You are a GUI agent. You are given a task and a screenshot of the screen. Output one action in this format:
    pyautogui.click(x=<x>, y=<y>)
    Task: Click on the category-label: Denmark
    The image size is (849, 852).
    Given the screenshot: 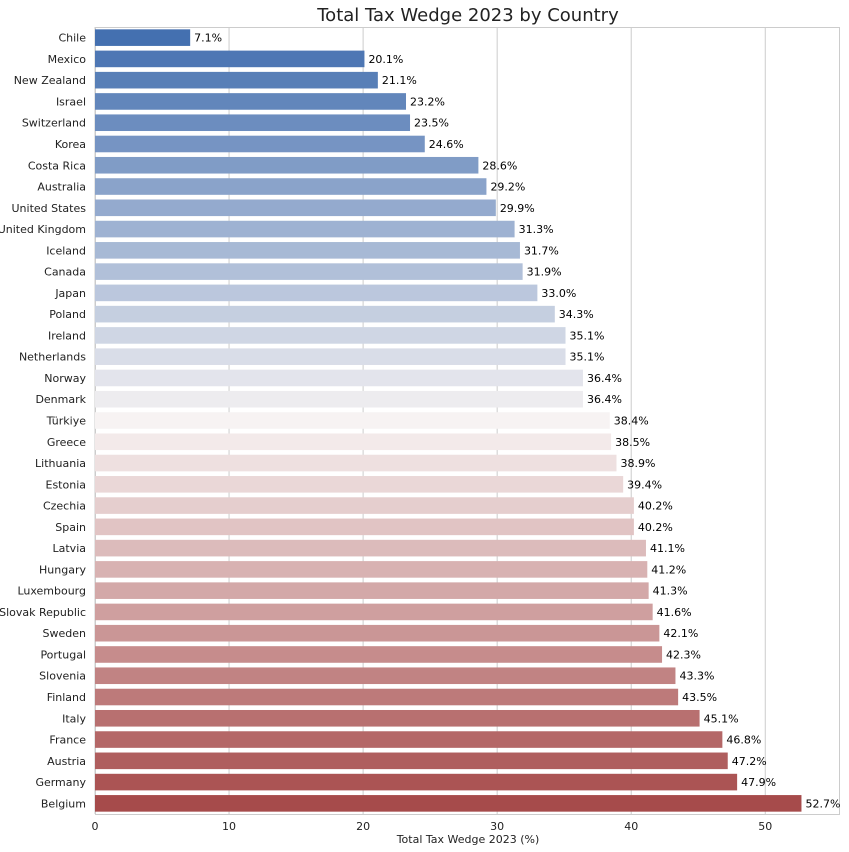 What is the action you would take?
    pyautogui.click(x=60, y=399)
    